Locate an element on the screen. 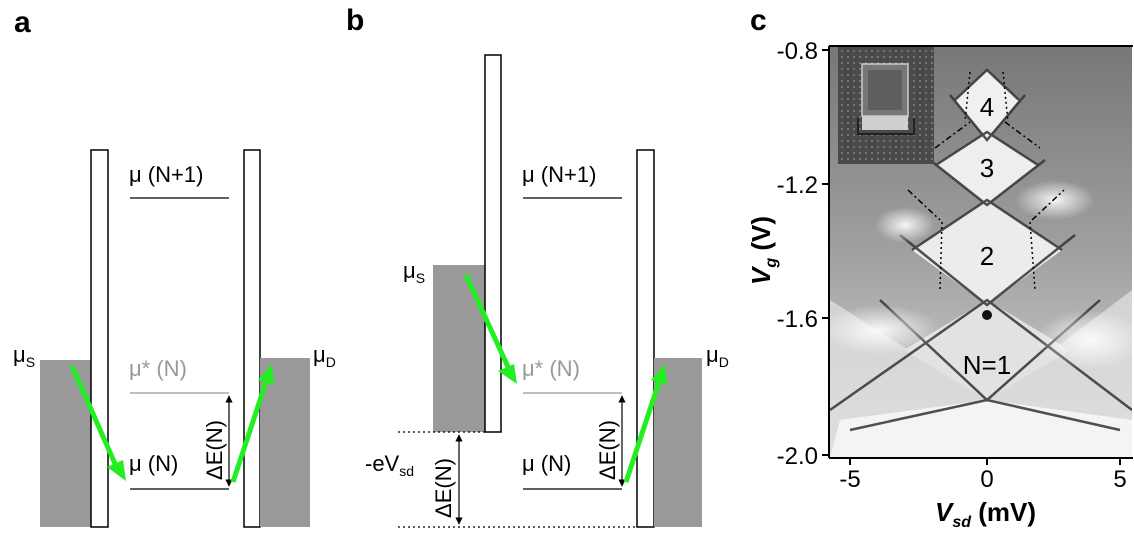 This screenshot has width=1134, height=536. x-ticks: -5 0 5 is located at coordinates (983, 475).